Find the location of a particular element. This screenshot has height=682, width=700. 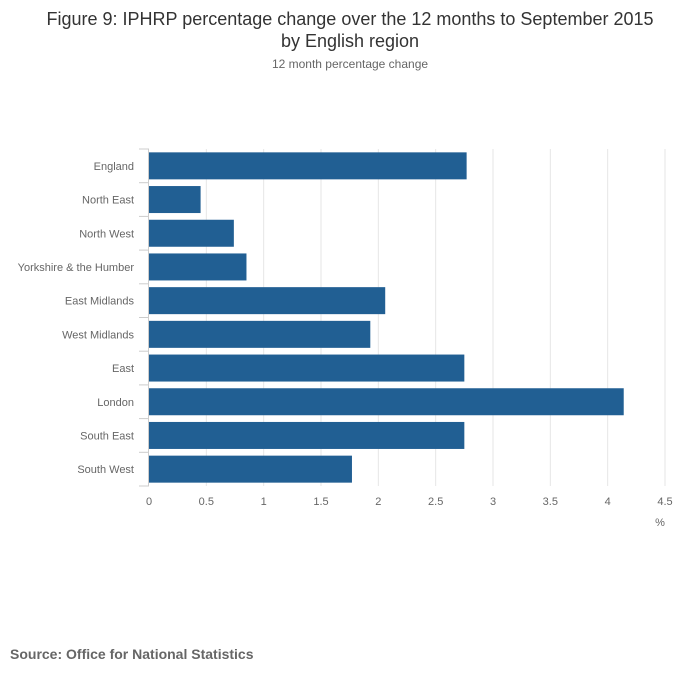

bar-north-east is located at coordinates (175, 200).